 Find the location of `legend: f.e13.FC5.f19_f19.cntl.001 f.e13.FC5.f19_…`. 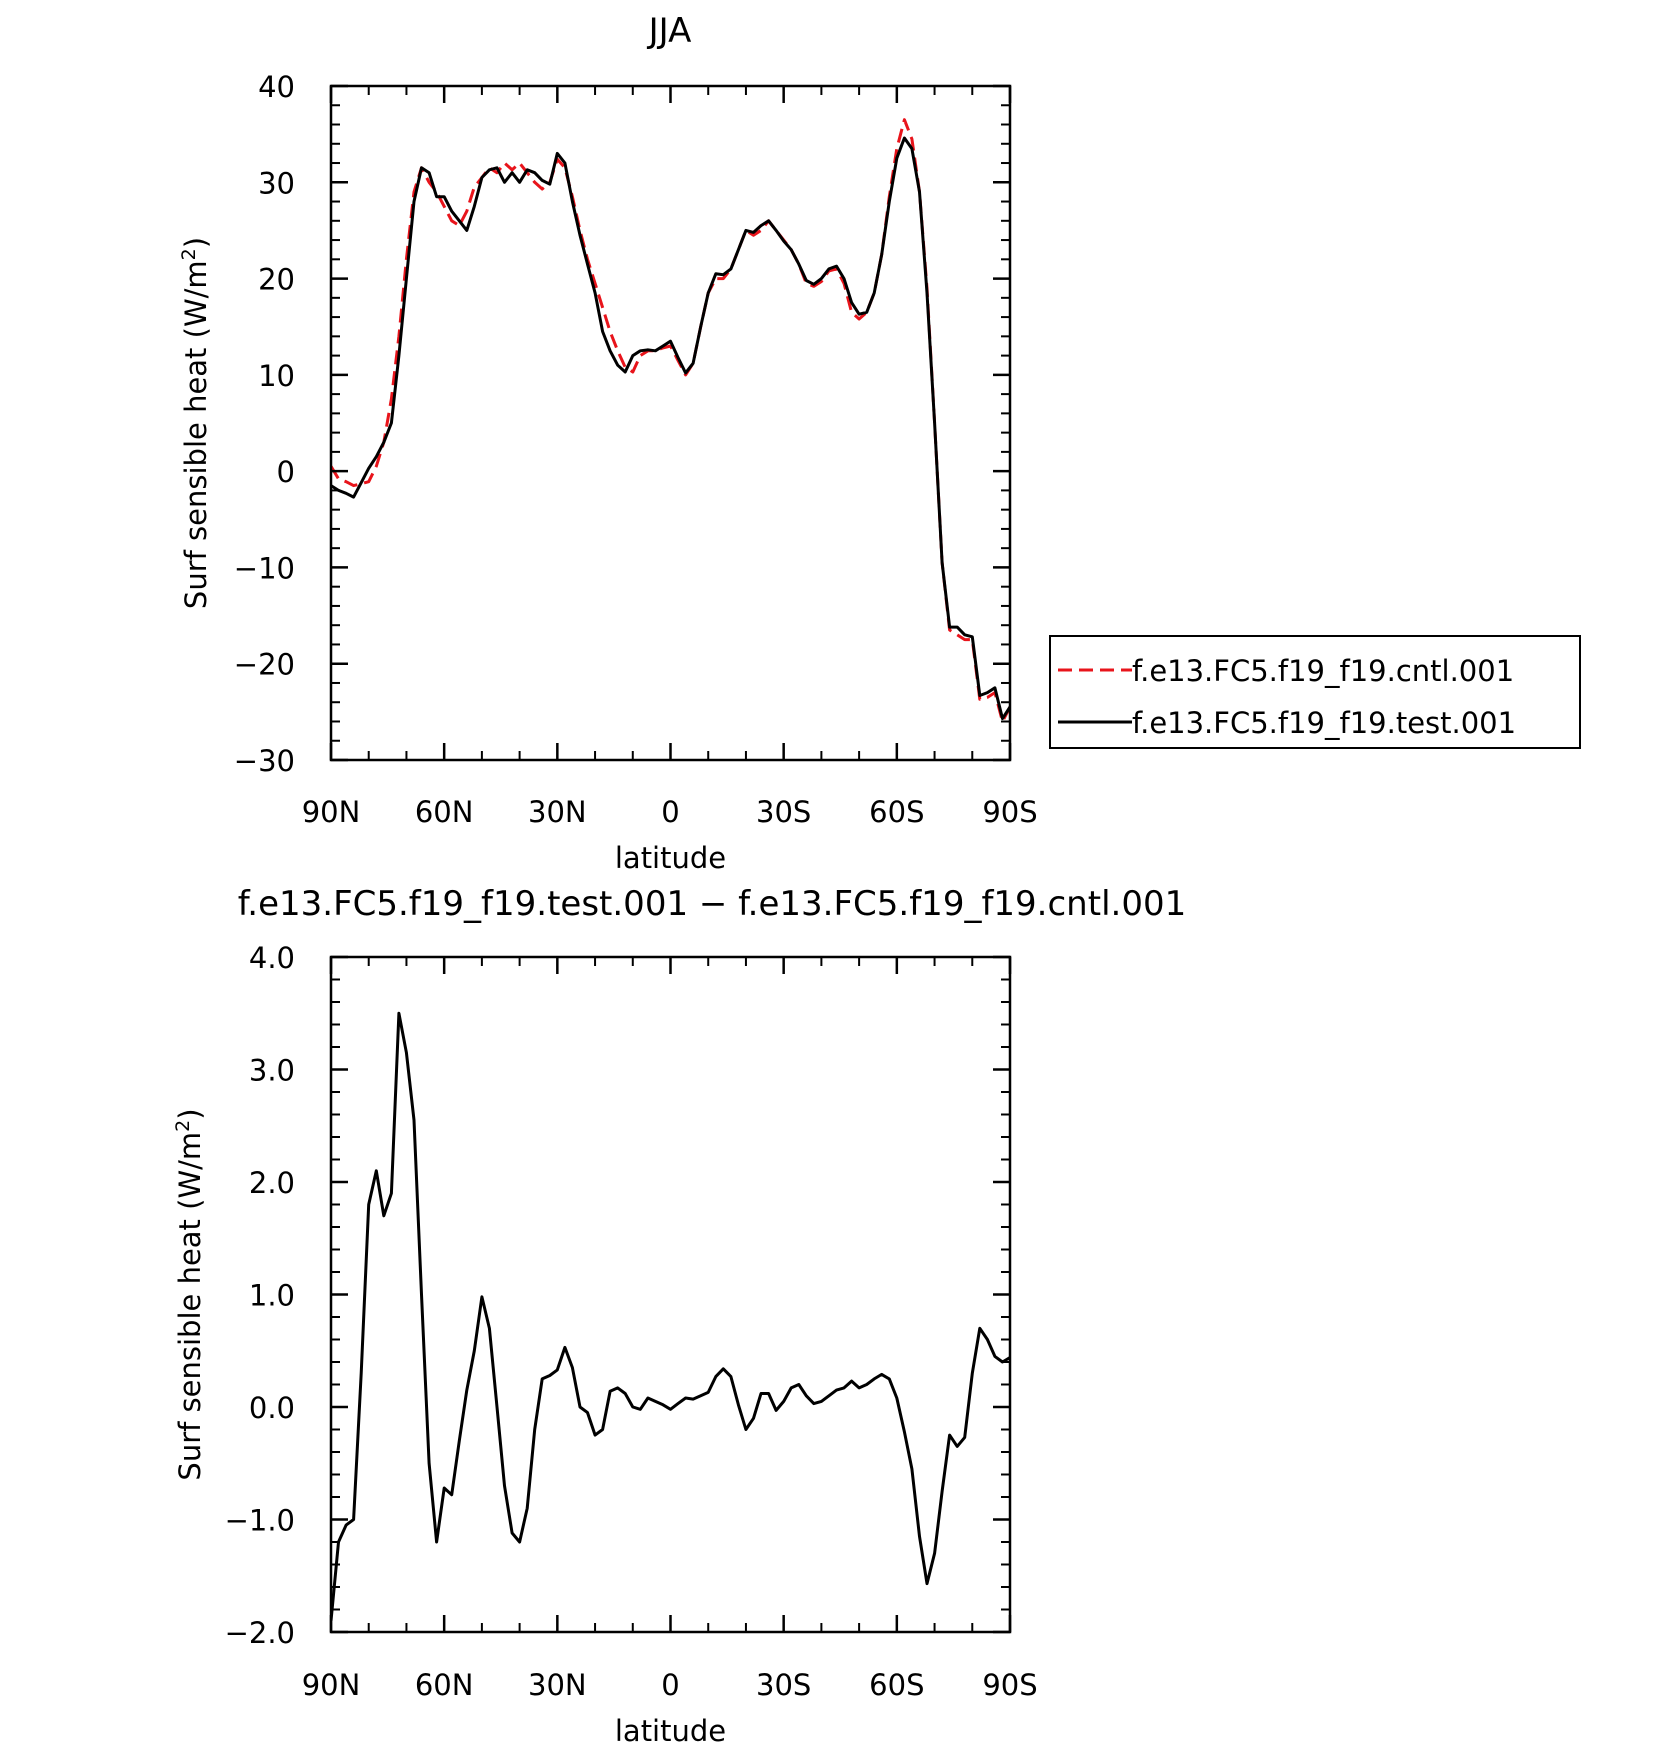

legend: f.e13.FC5.f19_f19.cntl.001 f.e13.FC5.f19_… is located at coordinates (1315, 692).